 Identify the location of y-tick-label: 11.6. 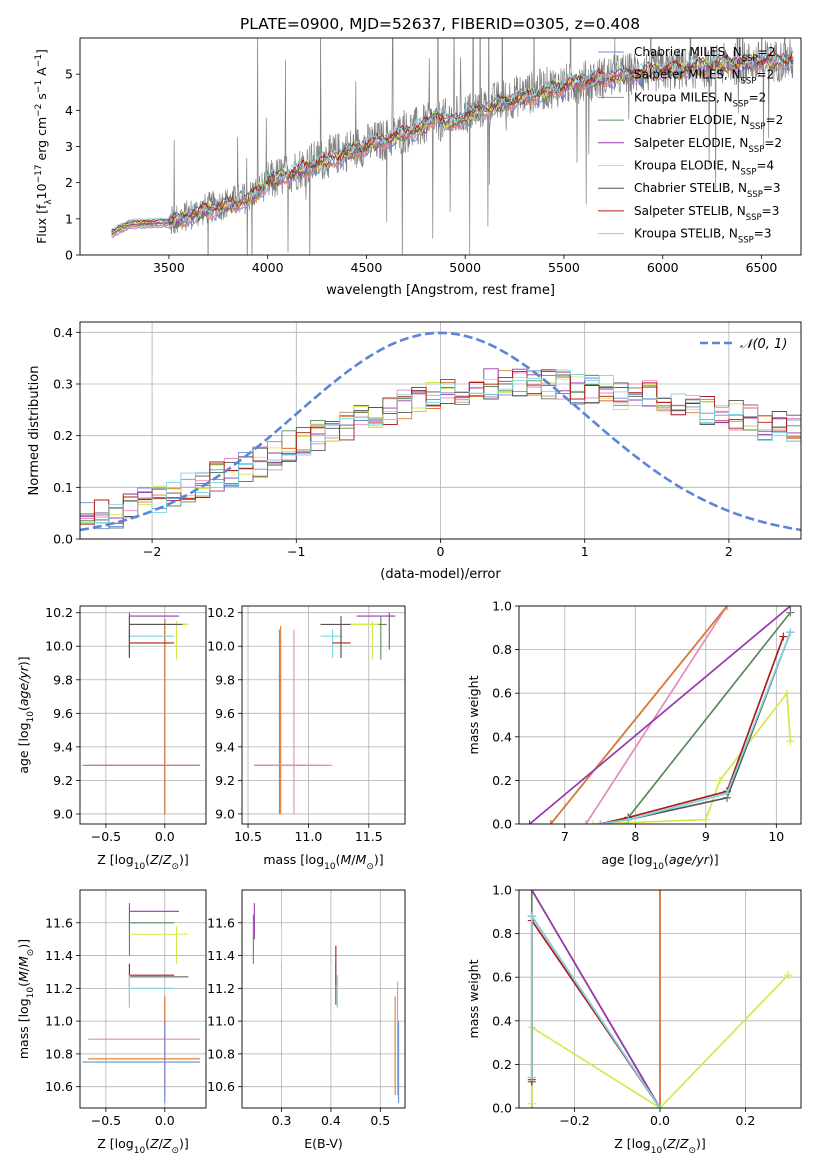
(59, 922).